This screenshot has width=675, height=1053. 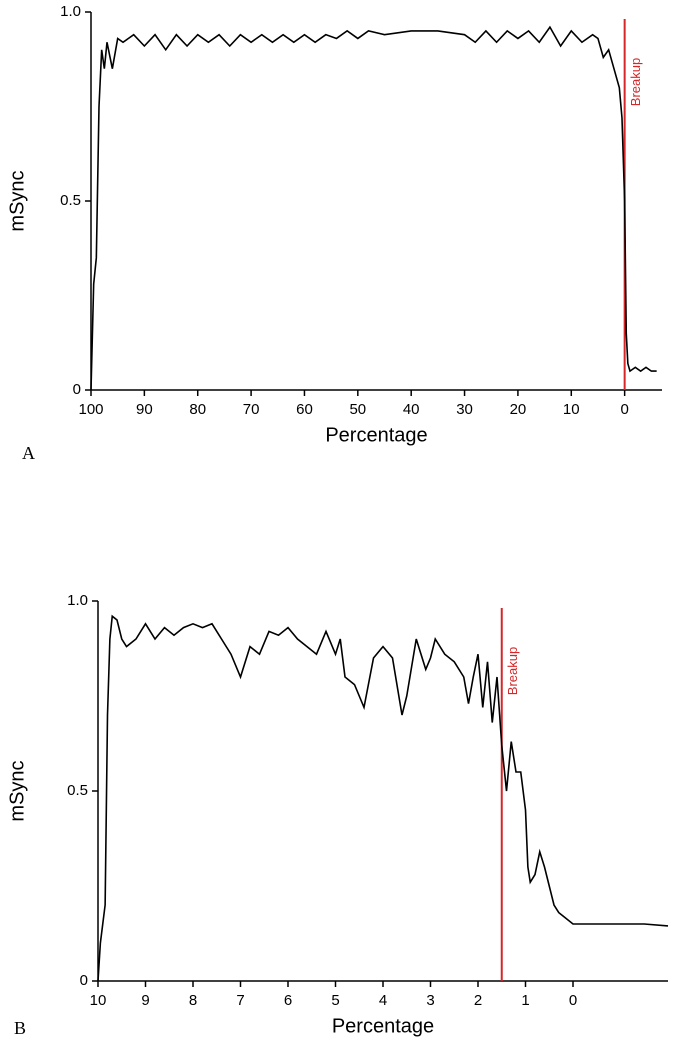 What do you see at coordinates (335, 1000) in the screenshot?
I see `x-tick-label: 5` at bounding box center [335, 1000].